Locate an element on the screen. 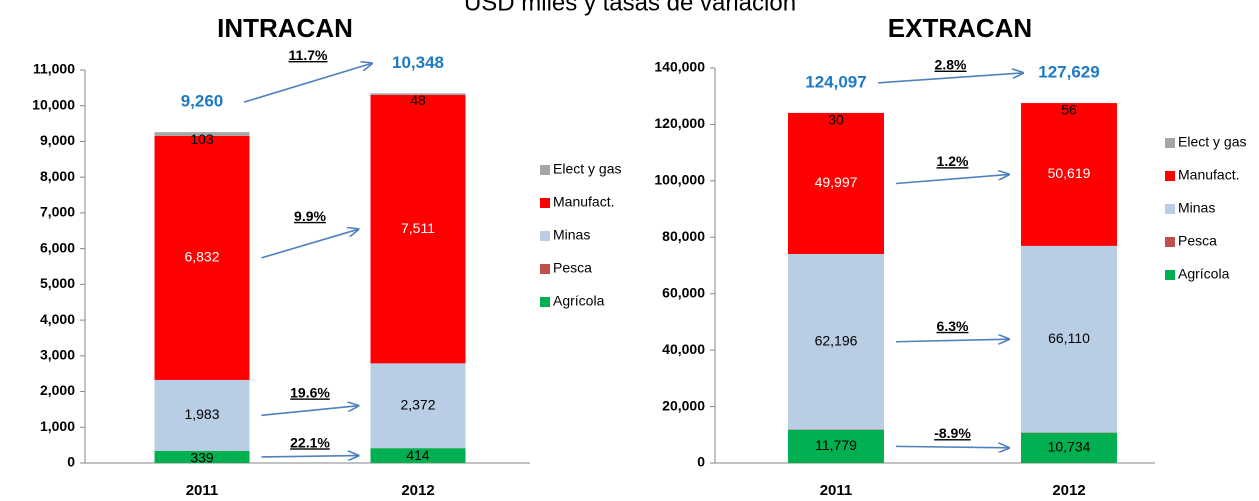 The height and width of the screenshot is (501, 1259). y-tick-label: 60,000 is located at coordinates (683, 292).